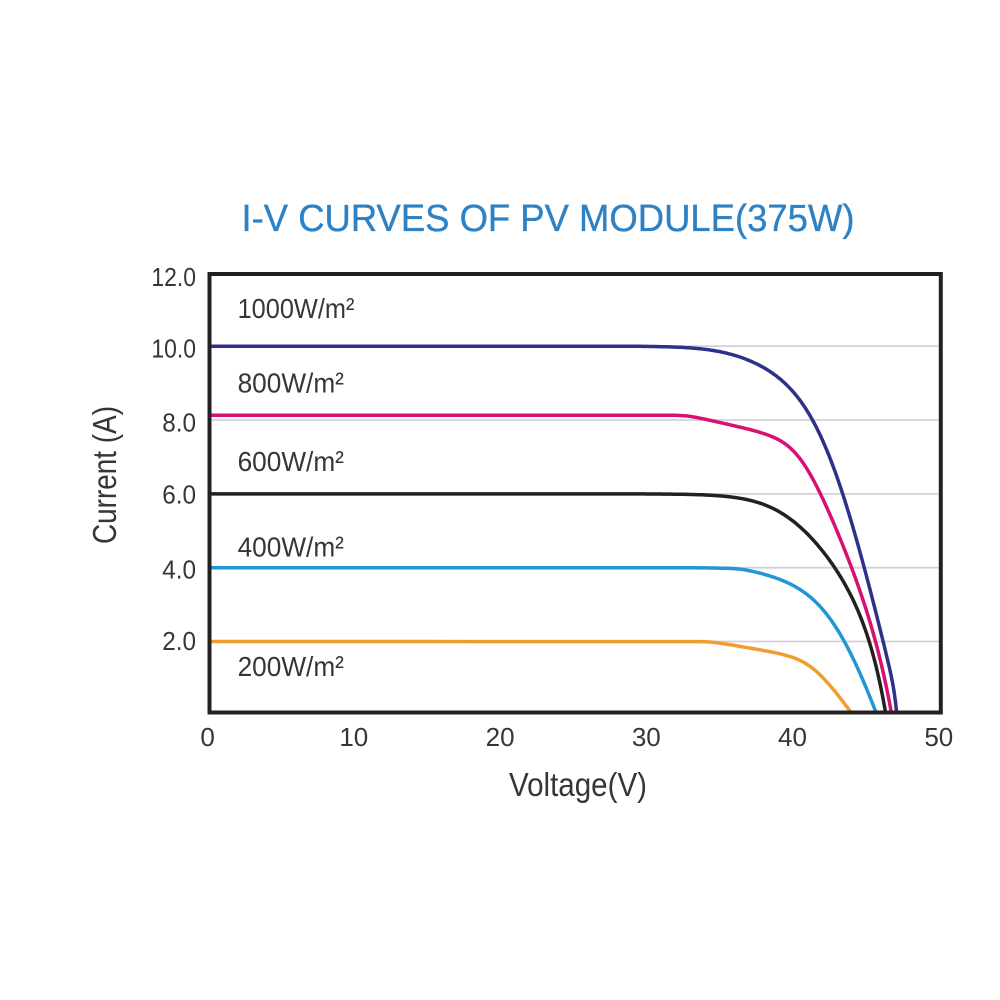  What do you see at coordinates (792, 737) in the screenshot?
I see `svg-text: 40` at bounding box center [792, 737].